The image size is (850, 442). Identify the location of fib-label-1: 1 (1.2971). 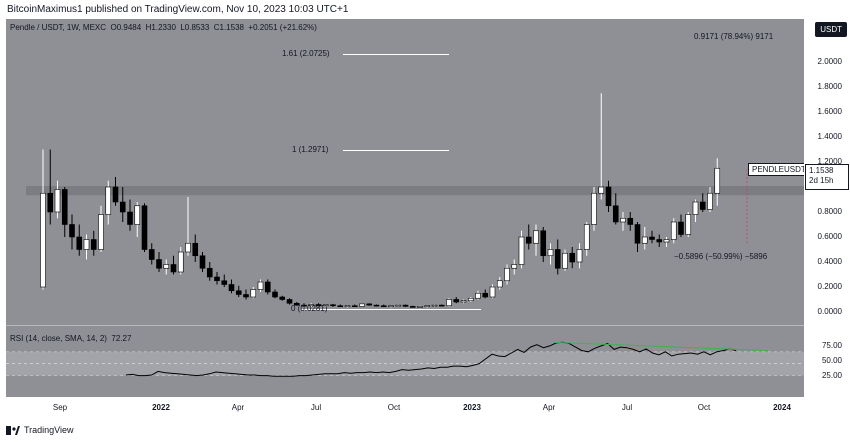
(310, 149).